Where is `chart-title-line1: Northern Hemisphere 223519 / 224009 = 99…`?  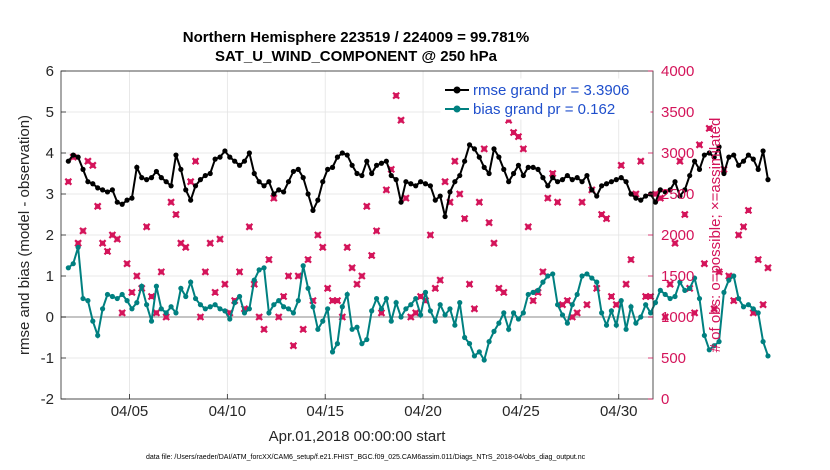
chart-title-line1: Northern Hemisphere 223519 / 224009 = 99… is located at coordinates (356, 37).